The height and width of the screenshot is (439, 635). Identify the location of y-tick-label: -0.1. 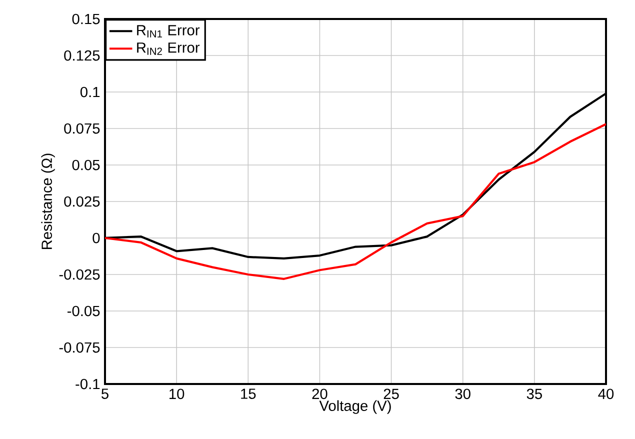
(88, 384).